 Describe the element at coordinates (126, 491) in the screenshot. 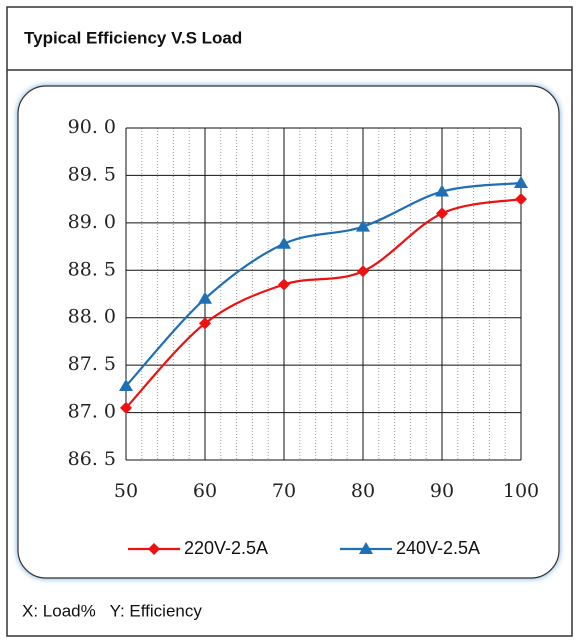

I see `x-tick-label: 50` at that location.